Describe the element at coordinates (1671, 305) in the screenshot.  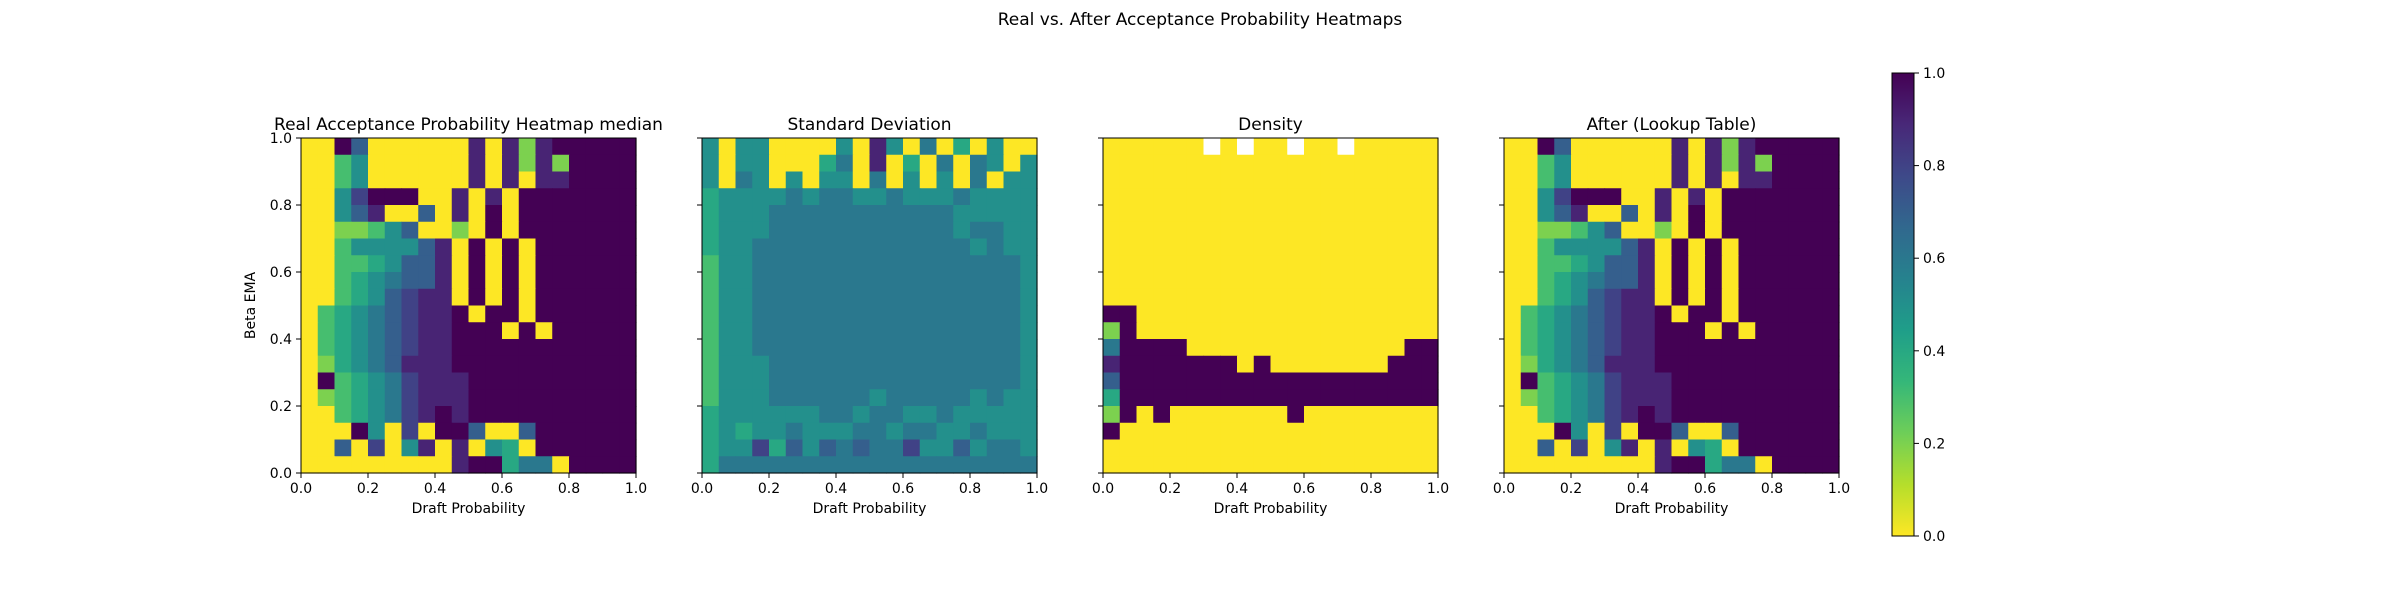
I see `axes-frame` at that location.